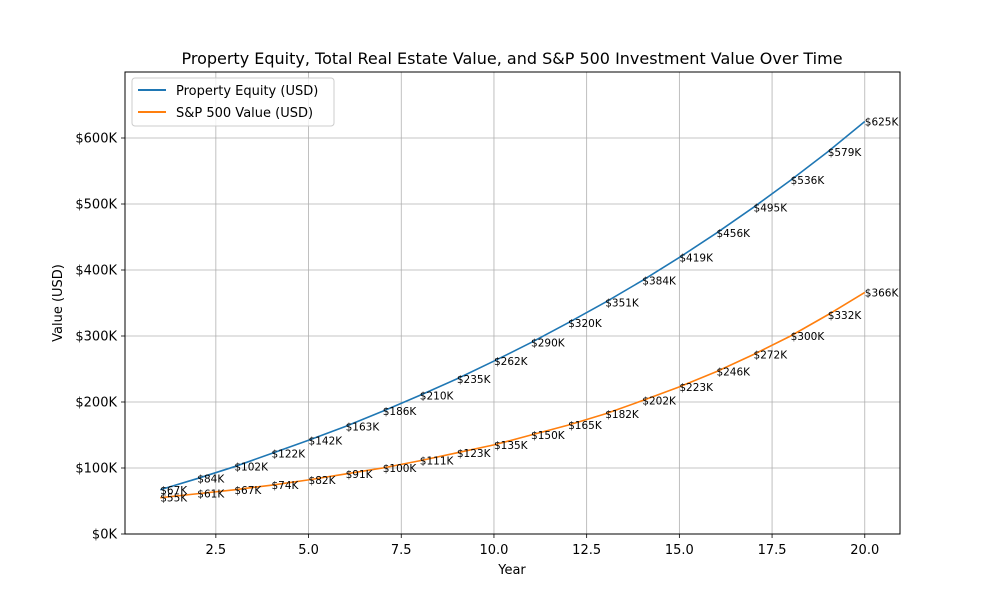 The height and width of the screenshot is (600, 1000). Describe the element at coordinates (474, 454) in the screenshot. I see `data-label-sp500: $123K` at that location.